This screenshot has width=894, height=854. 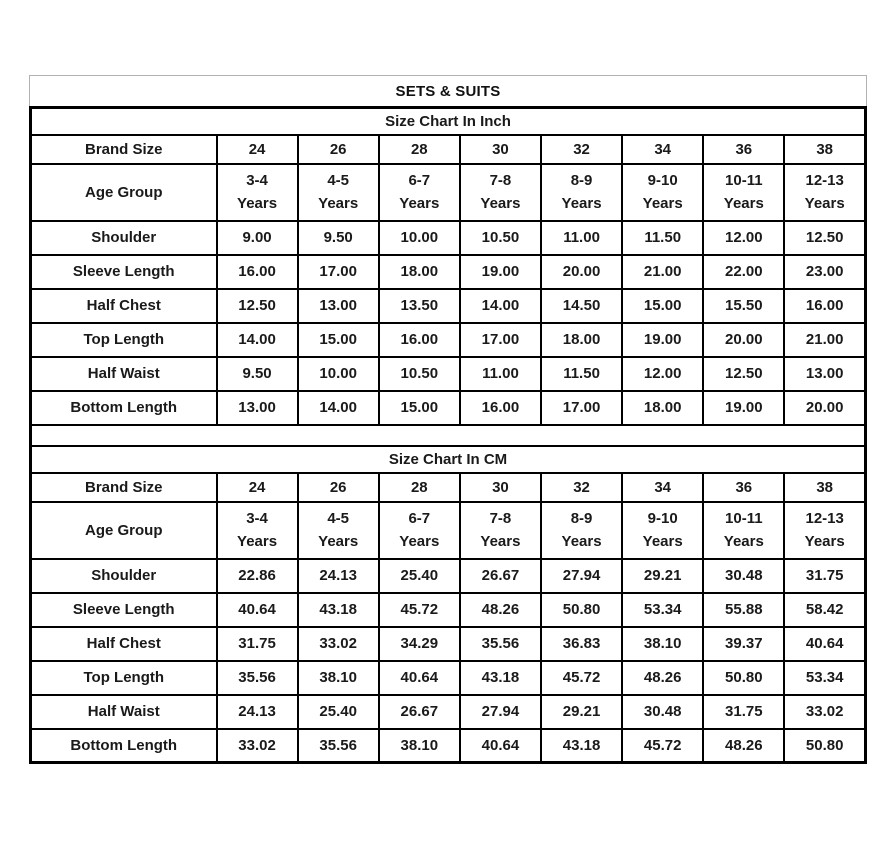 I want to click on value-cell: 36.83, so click(x=581, y=643).